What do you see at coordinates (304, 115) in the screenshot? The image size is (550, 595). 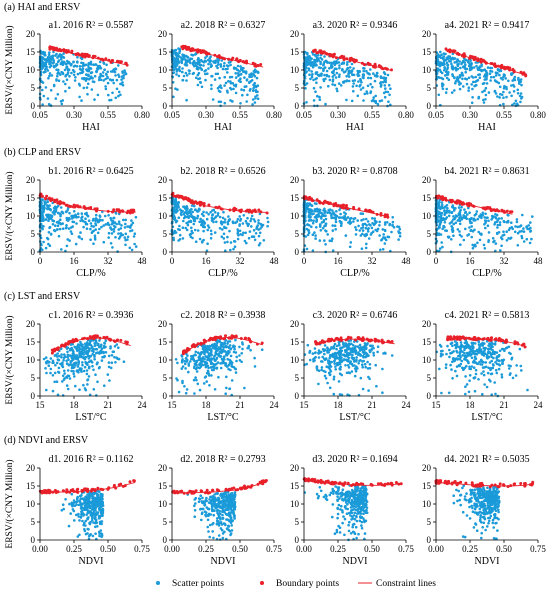 I see `x-tick-label: 0.05` at bounding box center [304, 115].